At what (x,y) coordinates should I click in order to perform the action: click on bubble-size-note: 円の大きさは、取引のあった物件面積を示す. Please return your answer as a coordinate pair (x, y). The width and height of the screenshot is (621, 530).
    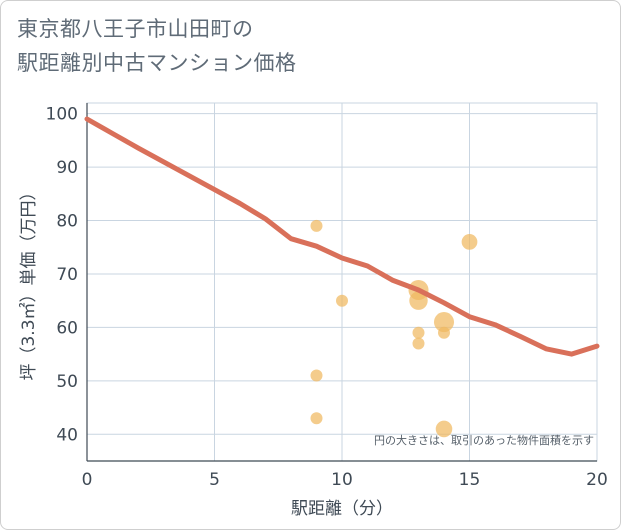
    Looking at the image, I should click on (484, 440).